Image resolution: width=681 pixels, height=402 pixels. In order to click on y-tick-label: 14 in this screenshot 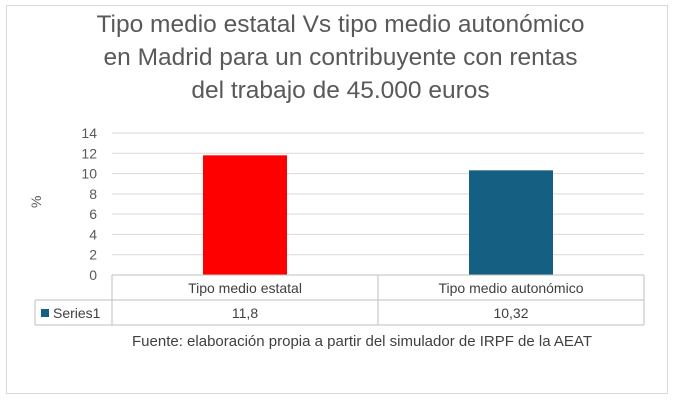, I will do `click(89, 133)`.